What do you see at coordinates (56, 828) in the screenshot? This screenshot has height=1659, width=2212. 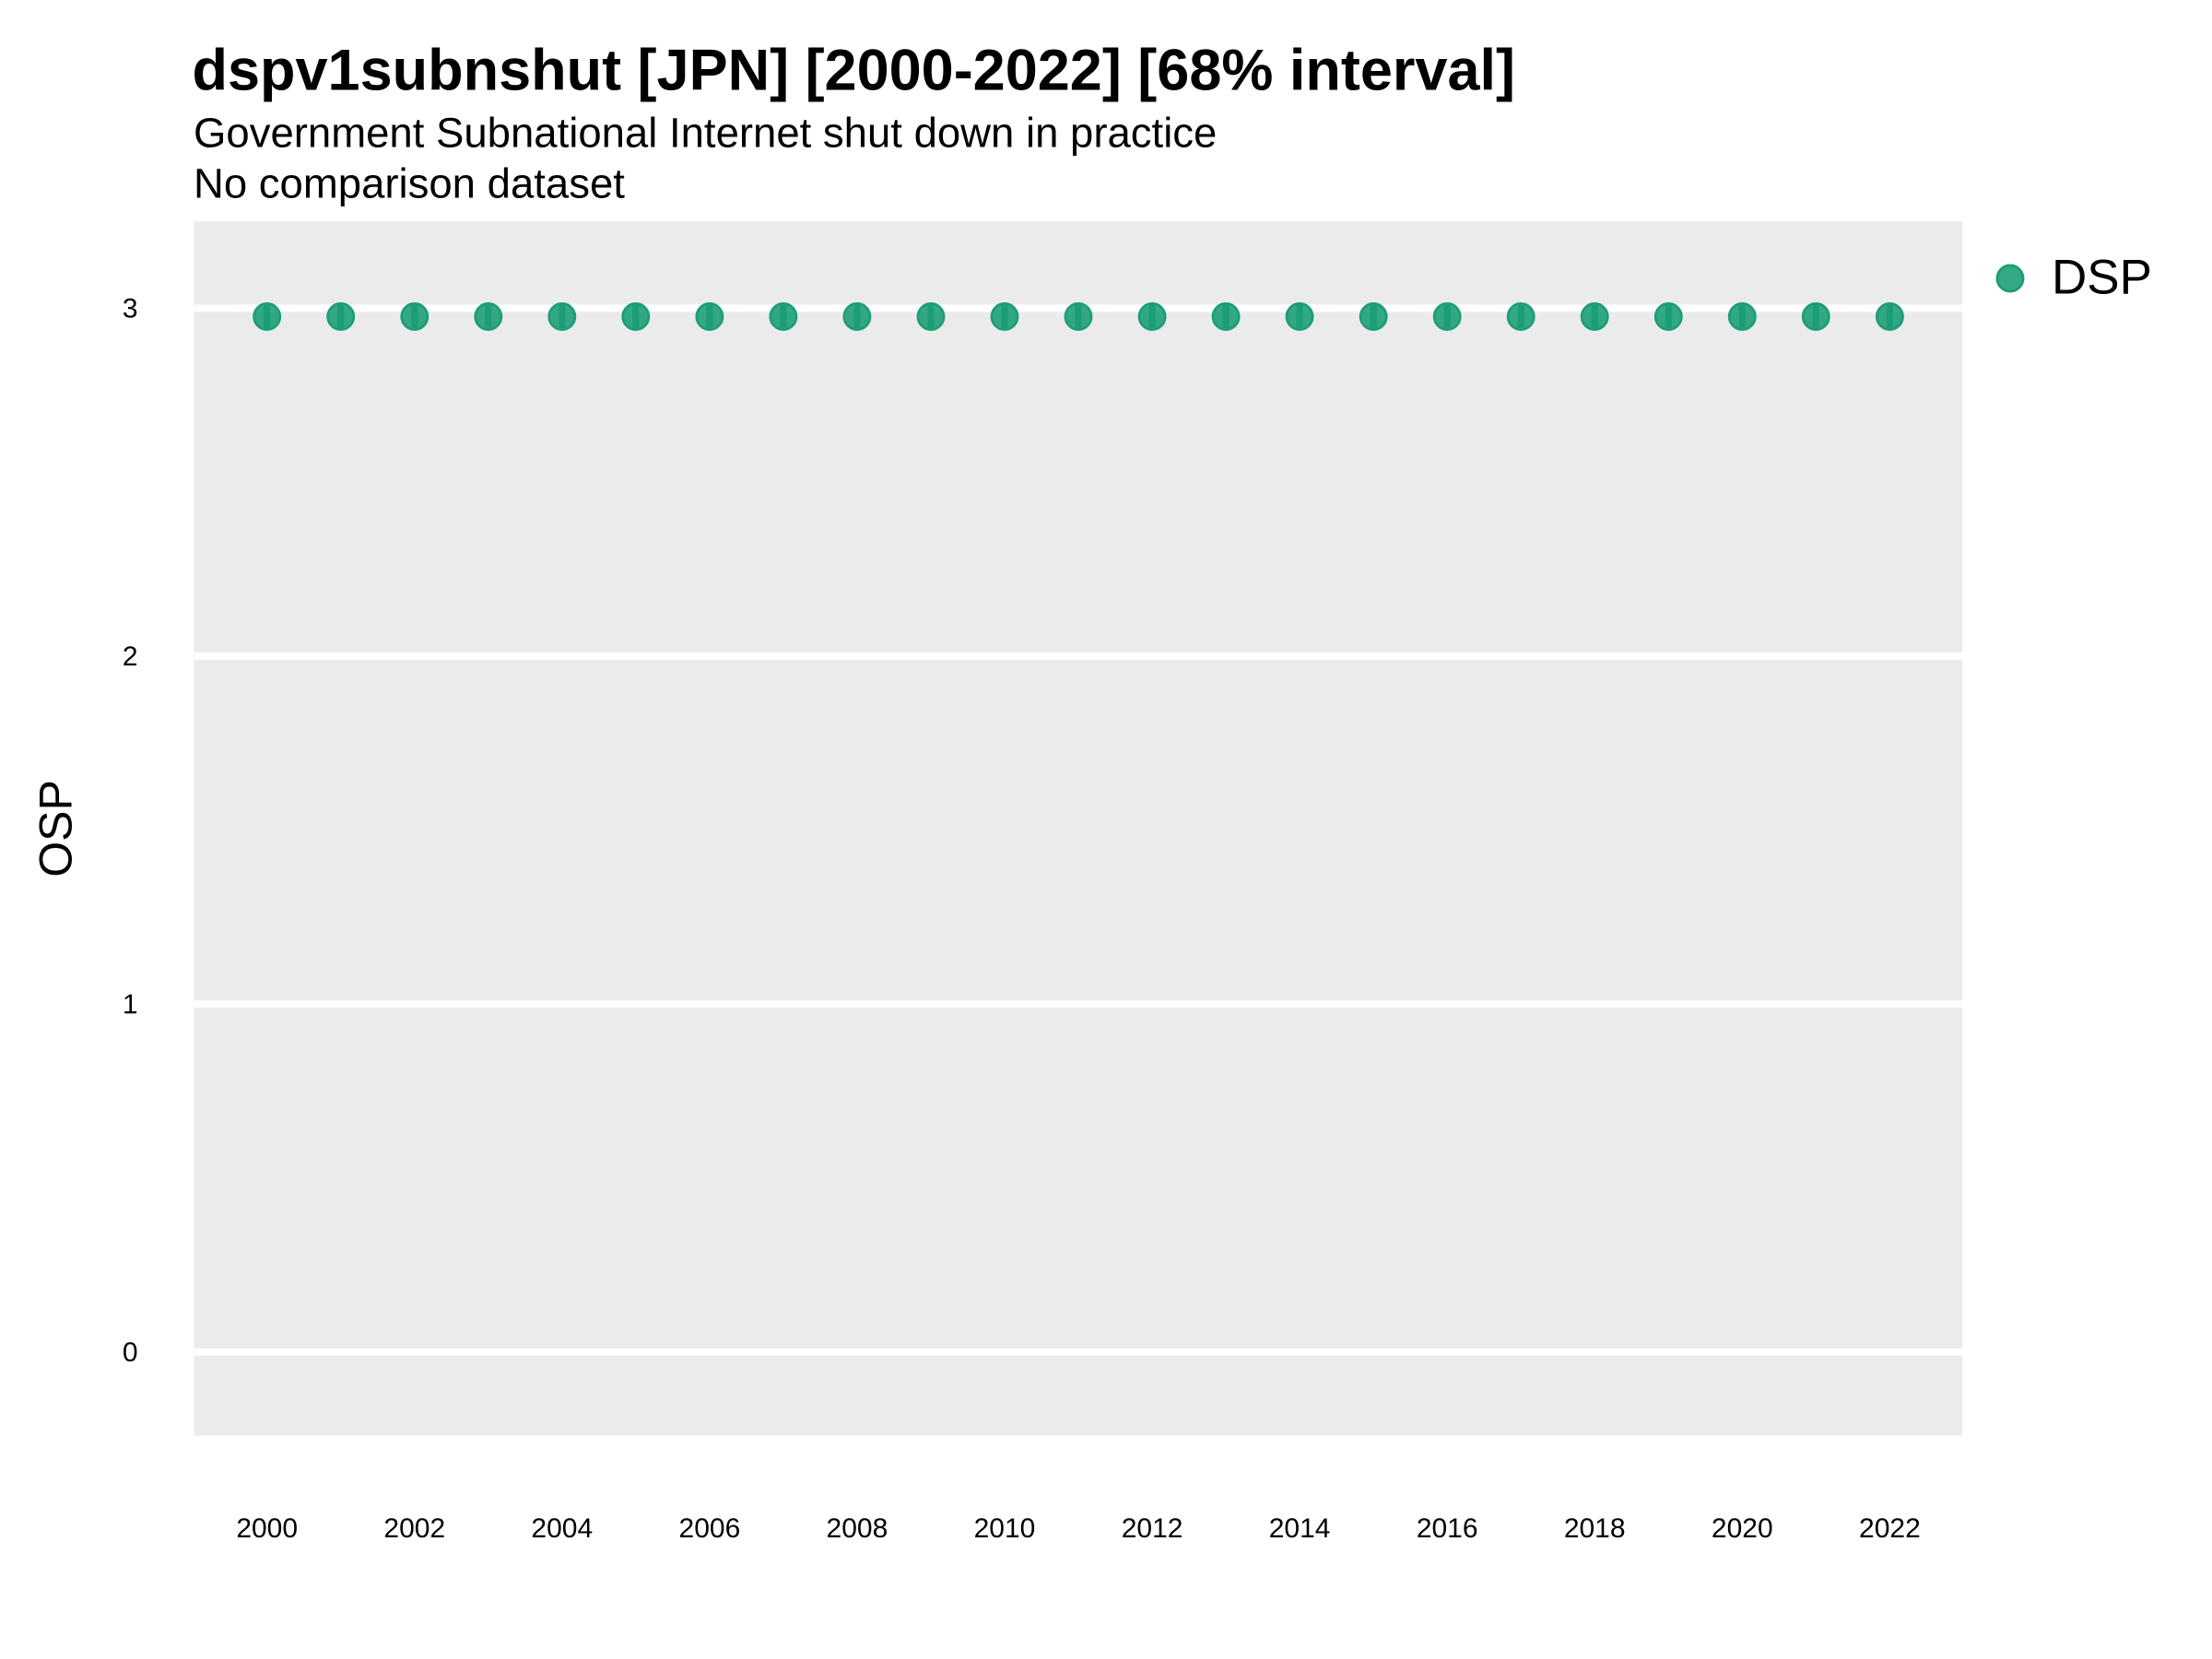 I see `svg-text: OSP` at bounding box center [56, 828].